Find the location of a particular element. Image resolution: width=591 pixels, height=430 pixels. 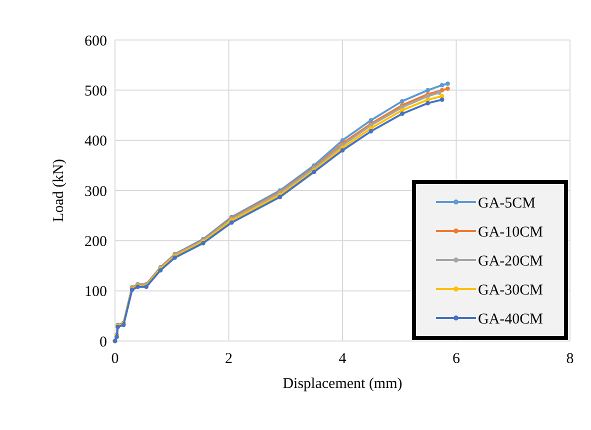

y-tick-label: 400 is located at coordinates (95, 142).